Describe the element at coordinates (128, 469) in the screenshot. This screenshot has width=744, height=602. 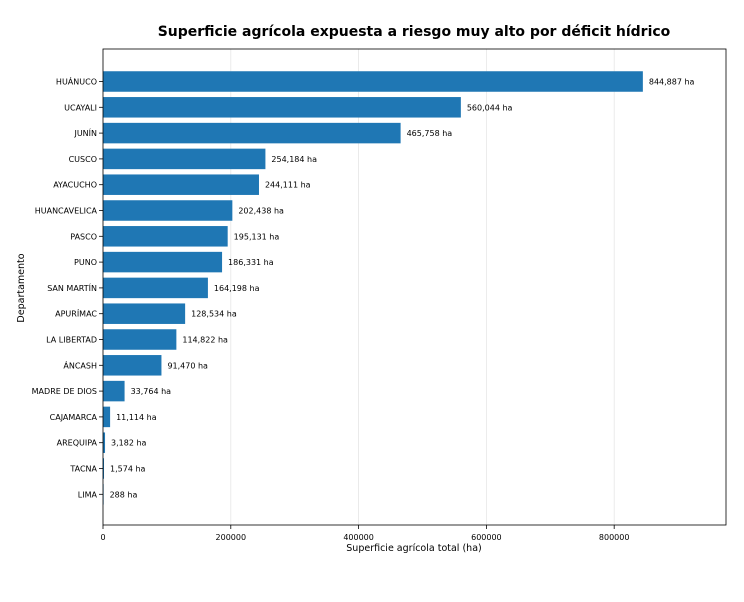
I see `bar-value-label: 1,574 ha` at that location.